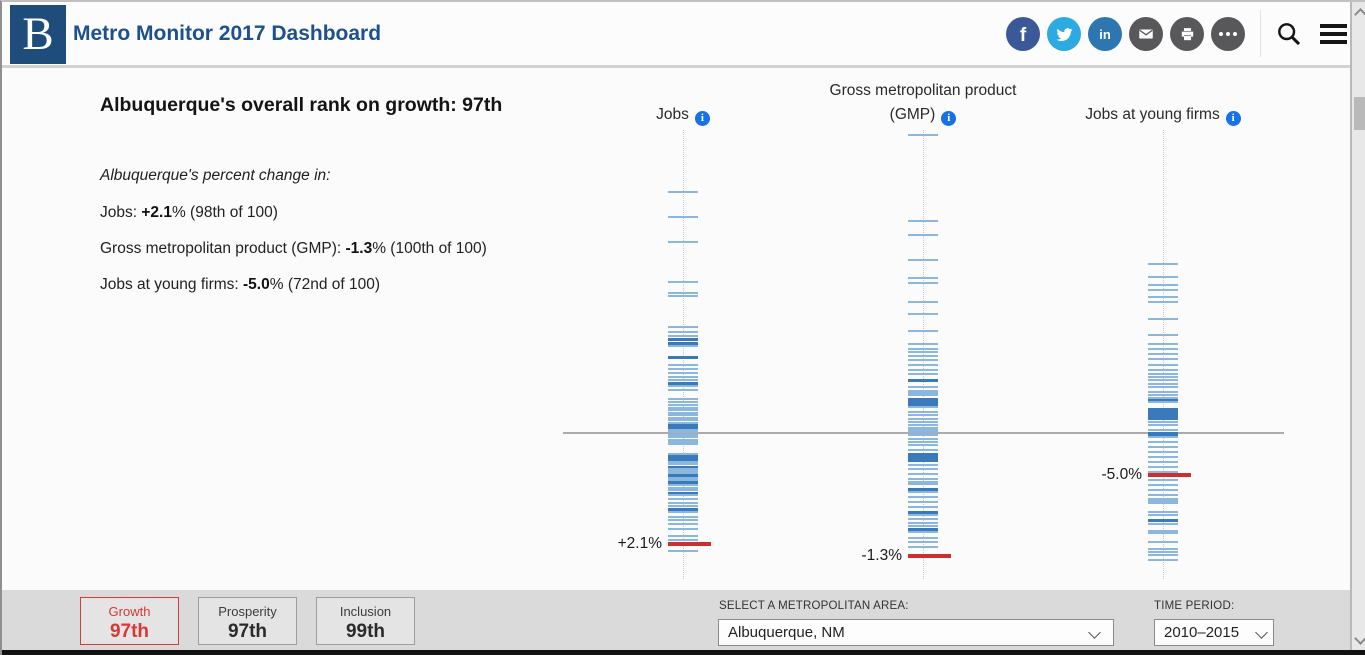 This screenshot has width=1365, height=655. I want to click on summary-intro: Albuquerque's percent change in:, so click(215, 175).